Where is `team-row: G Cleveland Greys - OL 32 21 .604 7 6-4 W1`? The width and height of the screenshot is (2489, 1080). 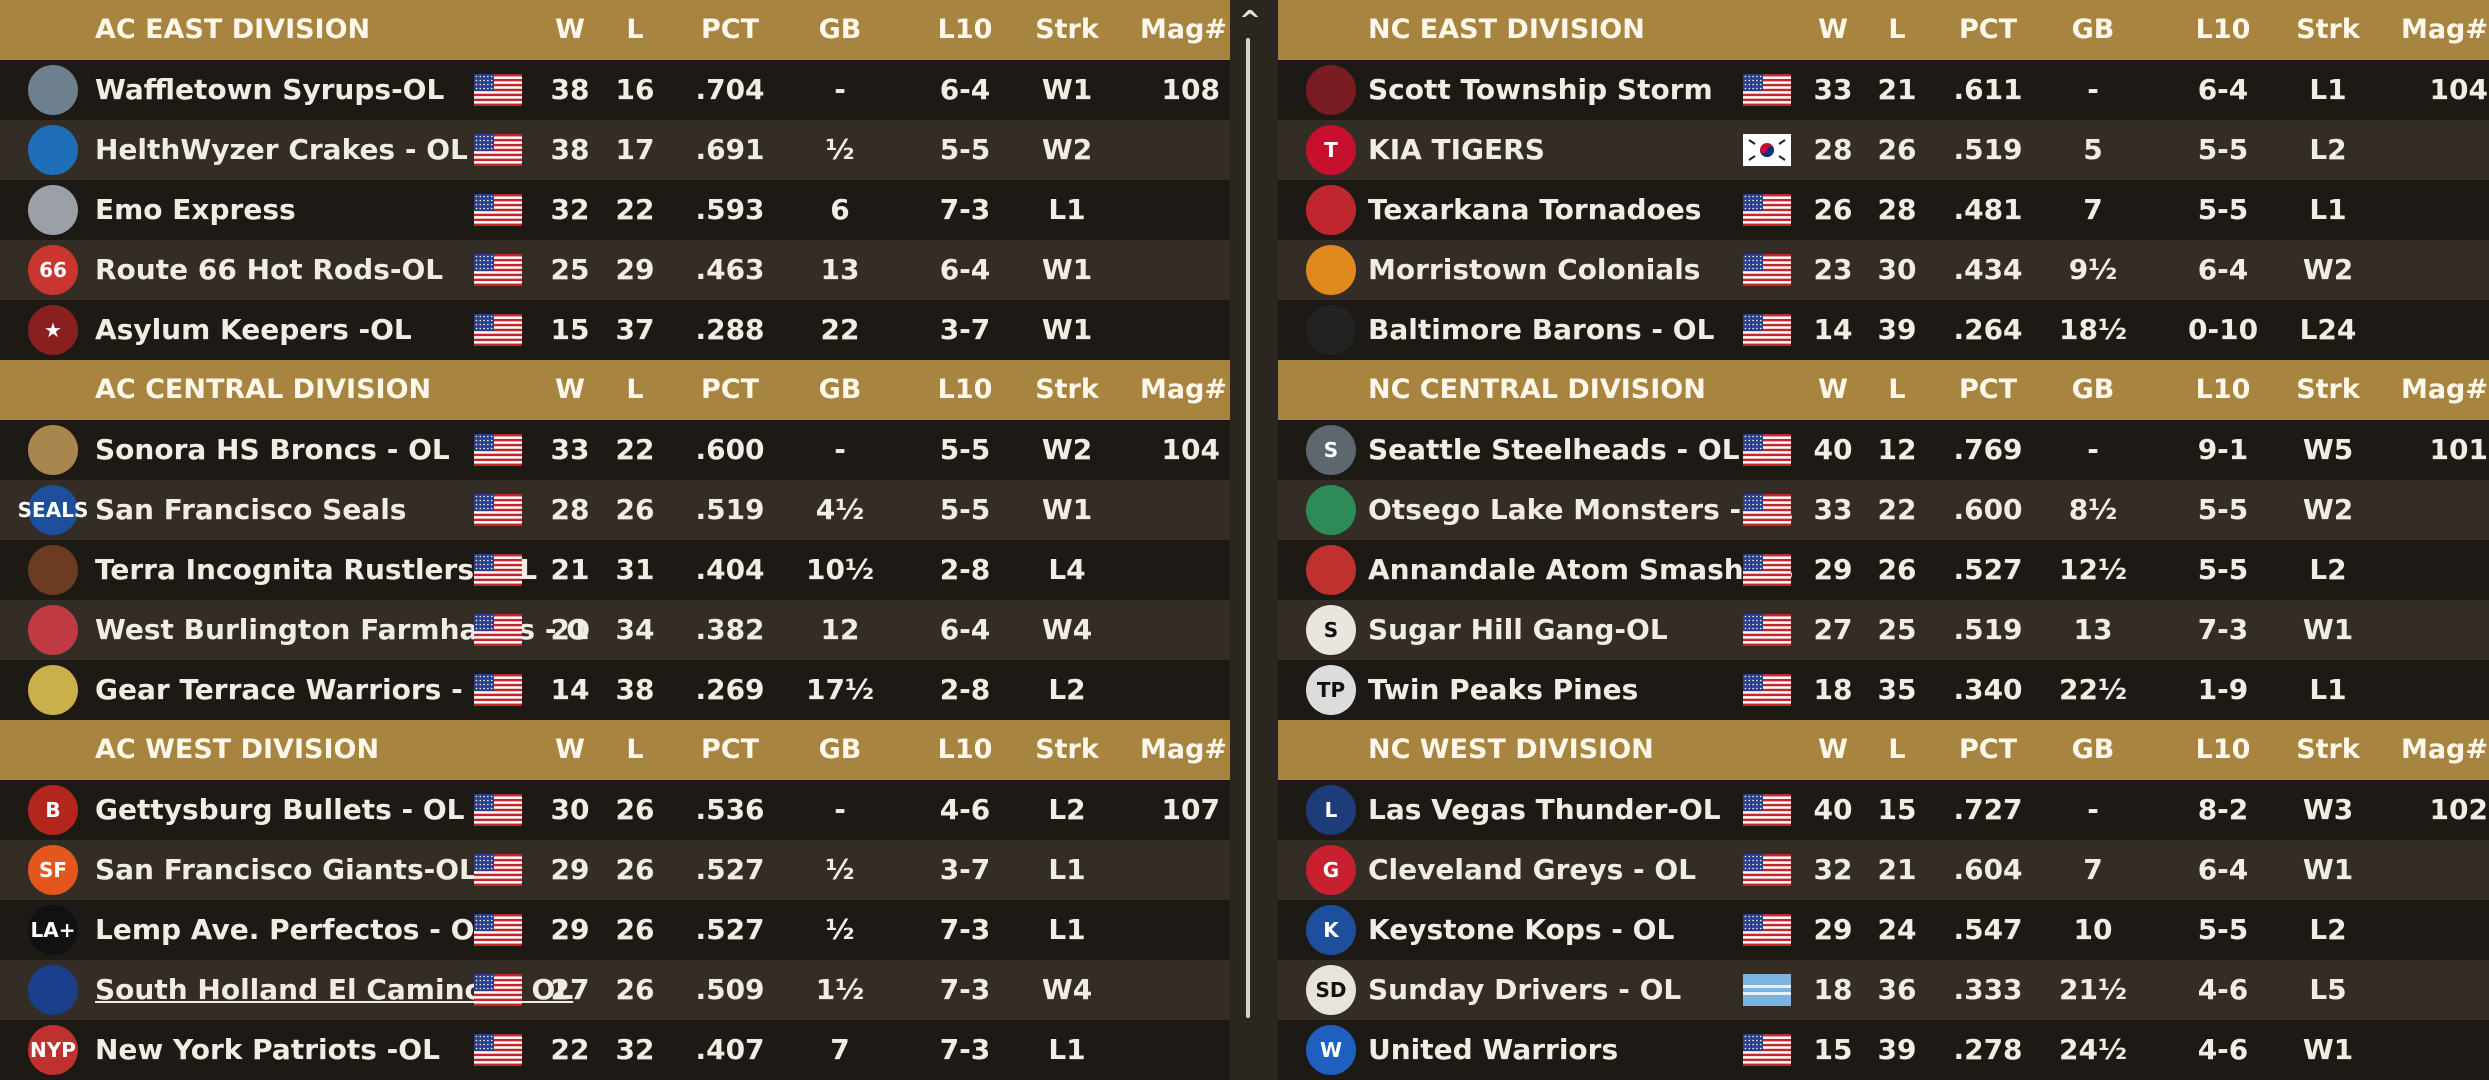 team-row: G Cleveland Greys - OL 32 21 .604 7 6-4 W1 is located at coordinates (1883, 870).